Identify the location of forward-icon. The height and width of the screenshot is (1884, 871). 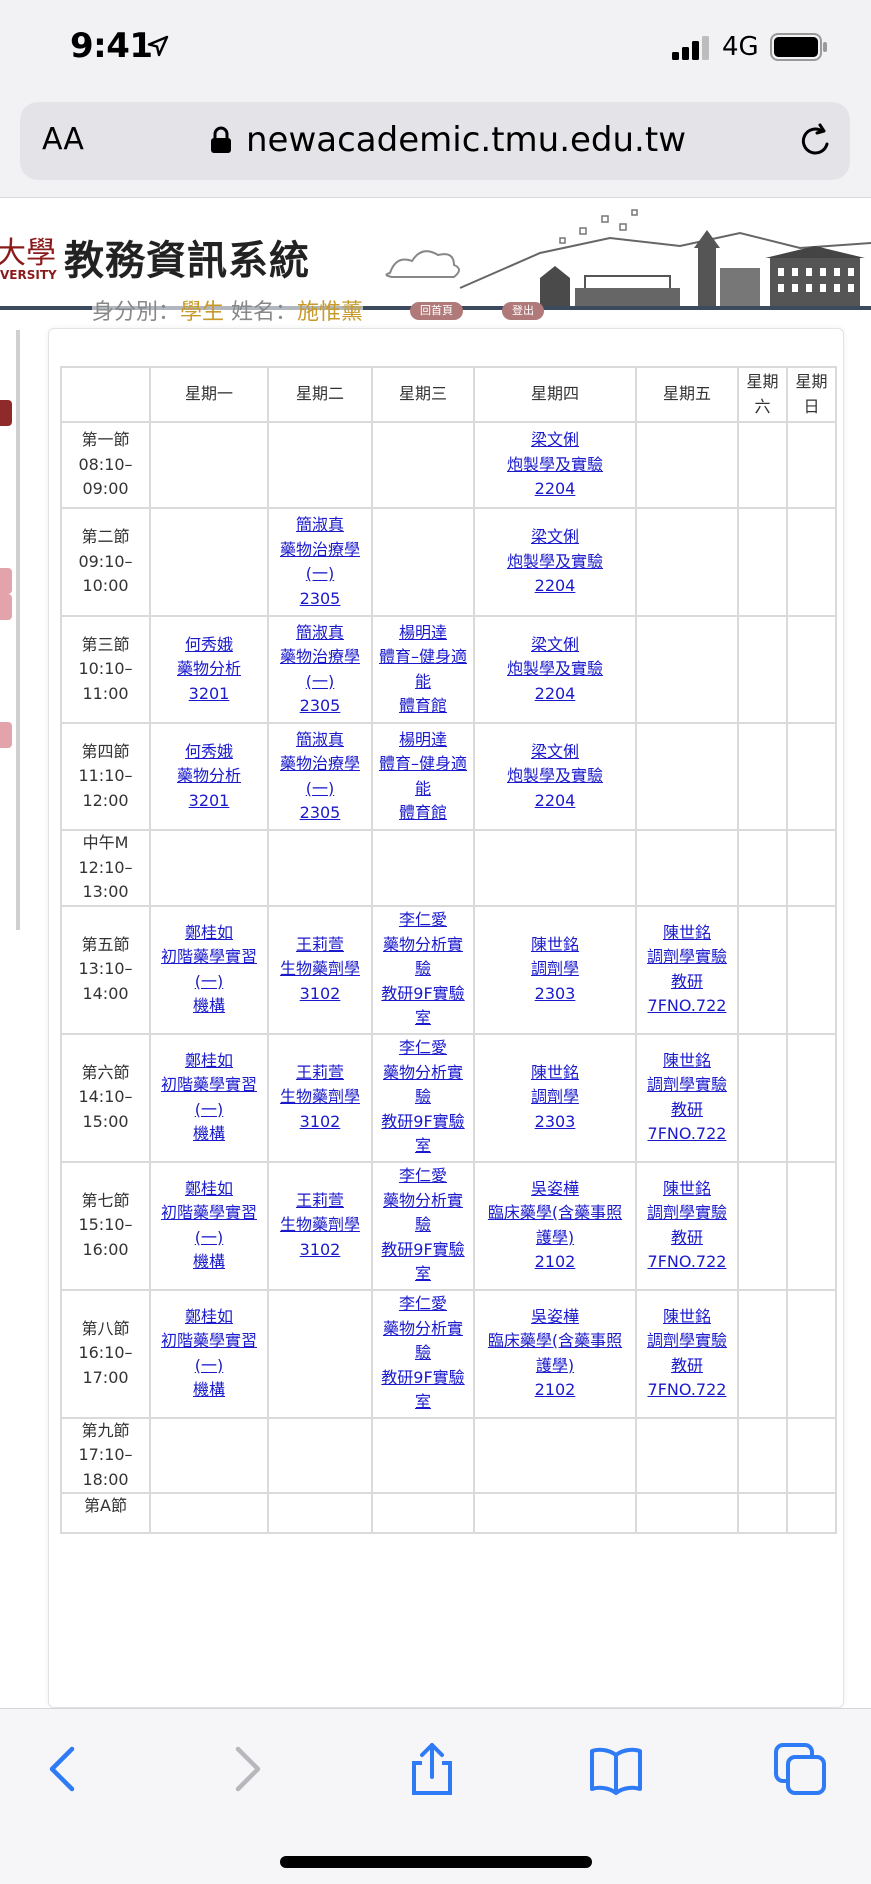
(246, 1769).